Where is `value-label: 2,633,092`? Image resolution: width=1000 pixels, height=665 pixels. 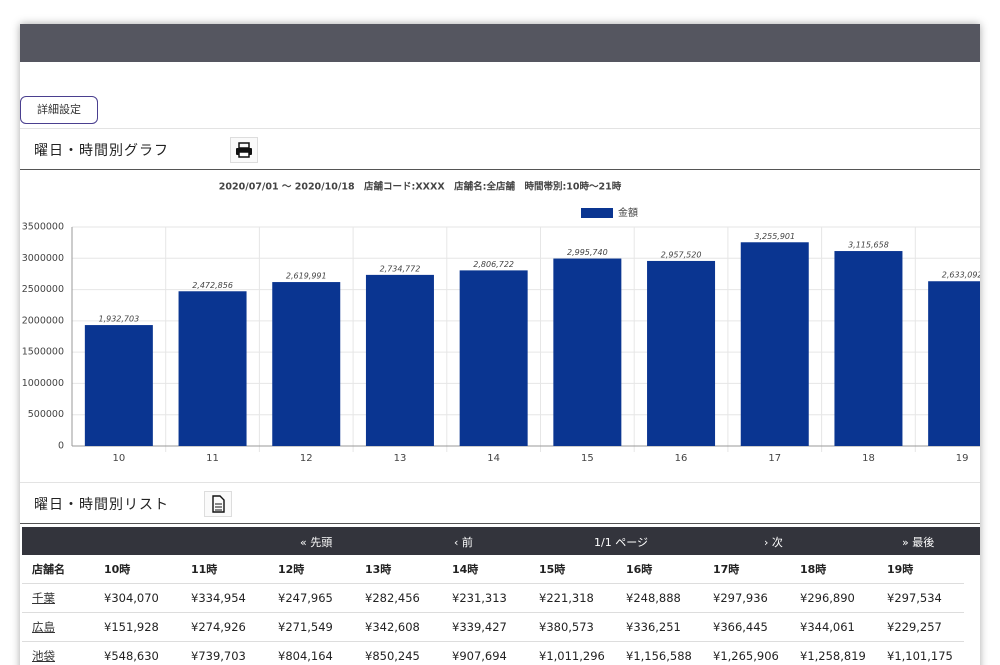 value-label: 2,633,092 is located at coordinates (961, 275).